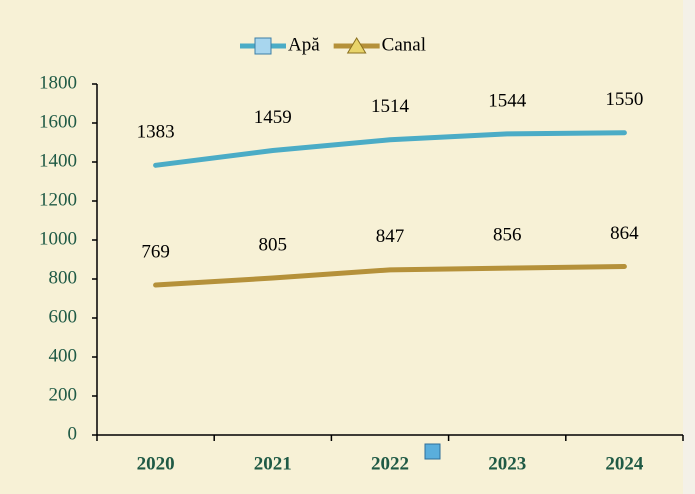 The image size is (695, 494). I want to click on y-tick-label: 600, so click(63, 316).